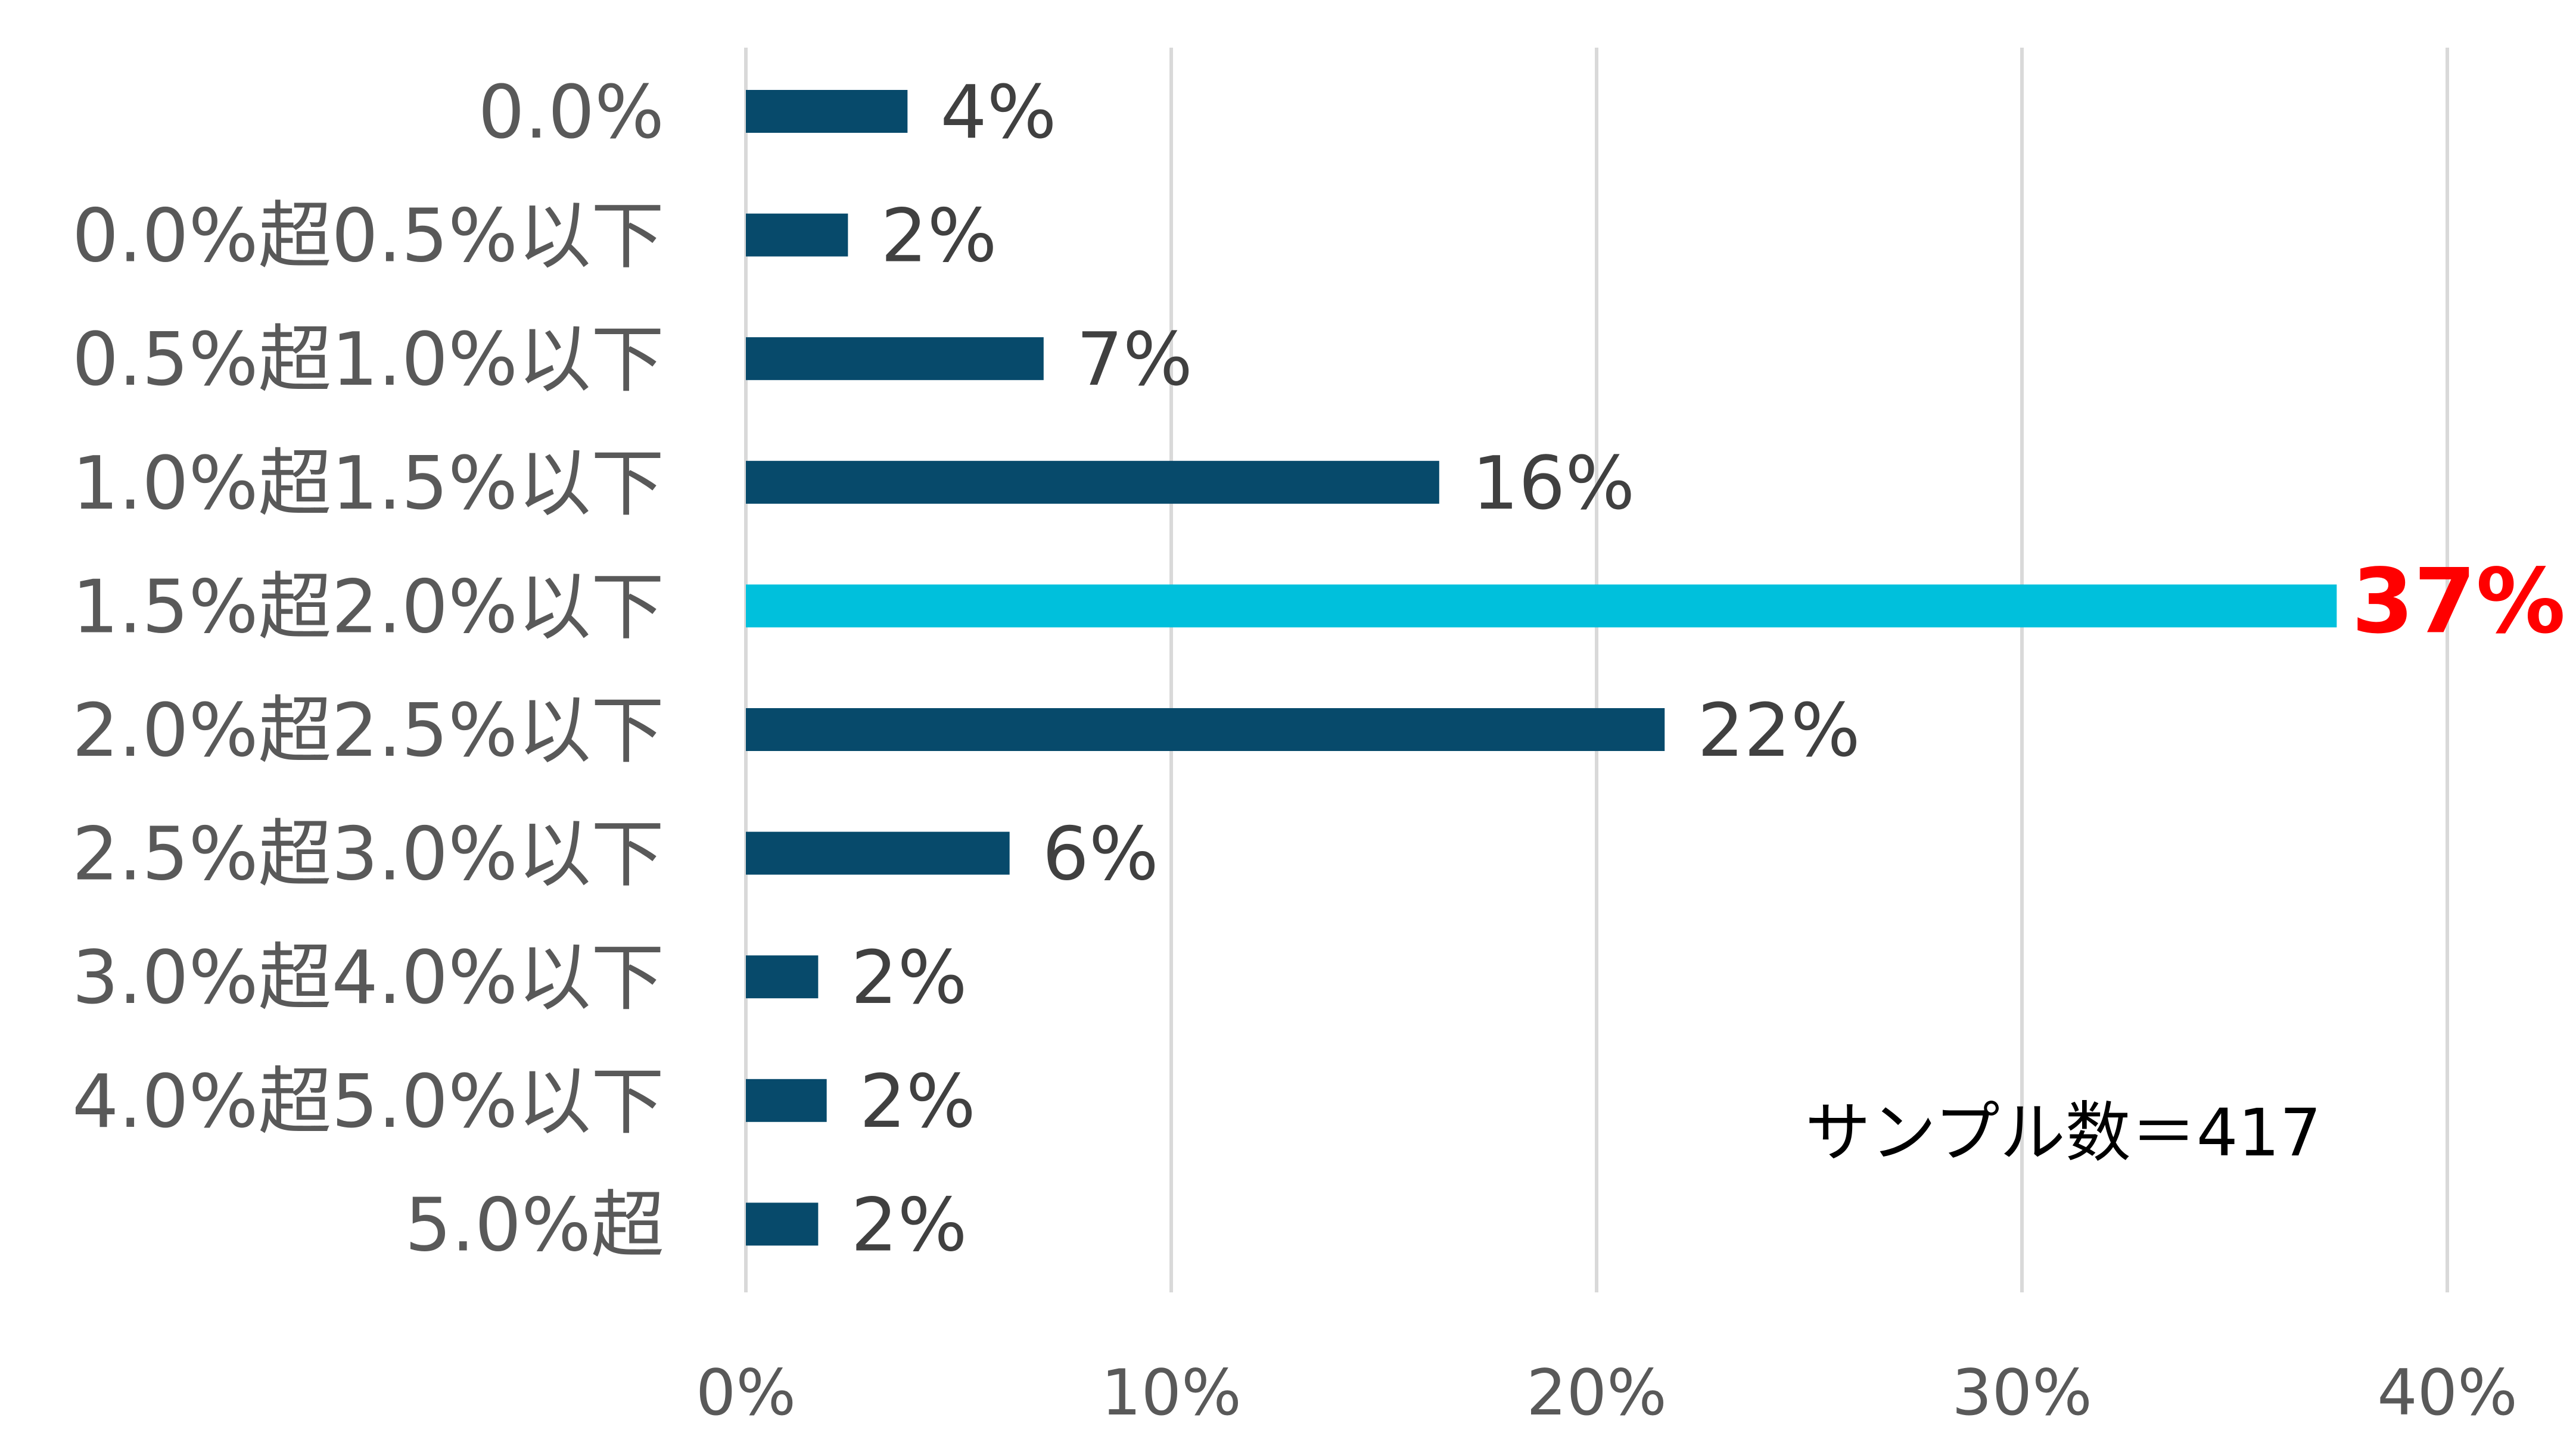  What do you see at coordinates (368, 978) in the screenshot?
I see `category-label: 3.0%超4.0%以下` at bounding box center [368, 978].